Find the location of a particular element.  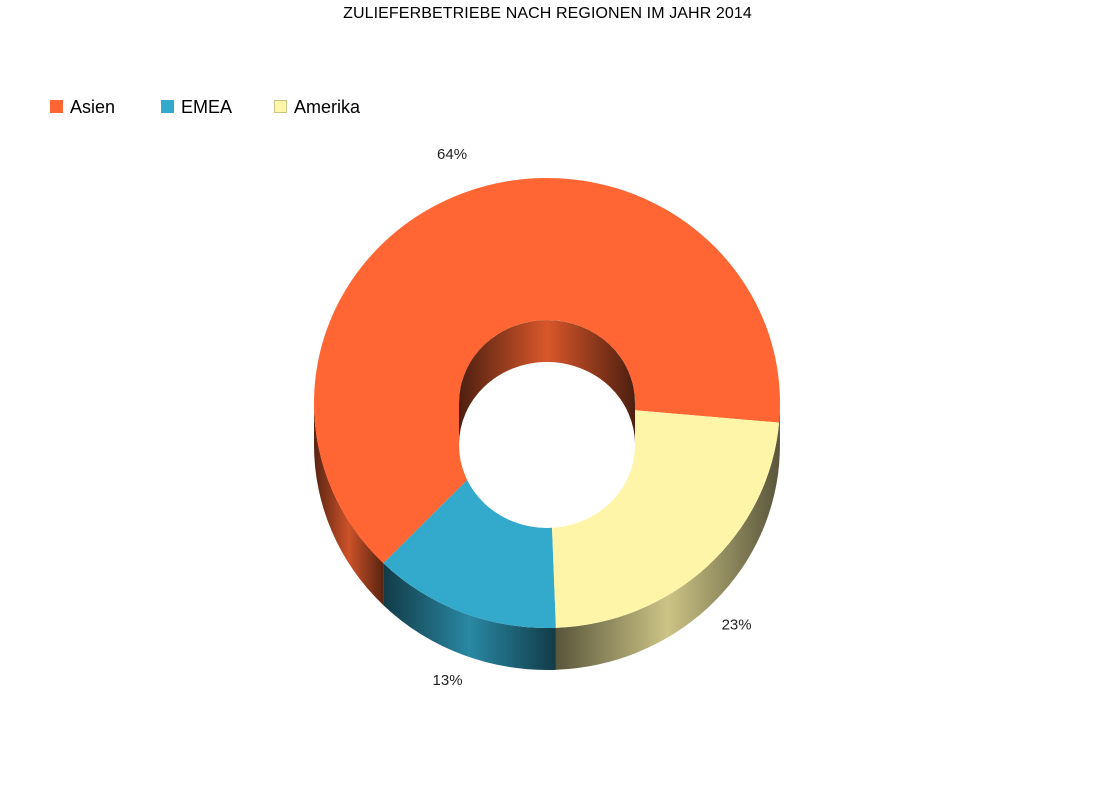

donut-hole is located at coordinates (547, 445).